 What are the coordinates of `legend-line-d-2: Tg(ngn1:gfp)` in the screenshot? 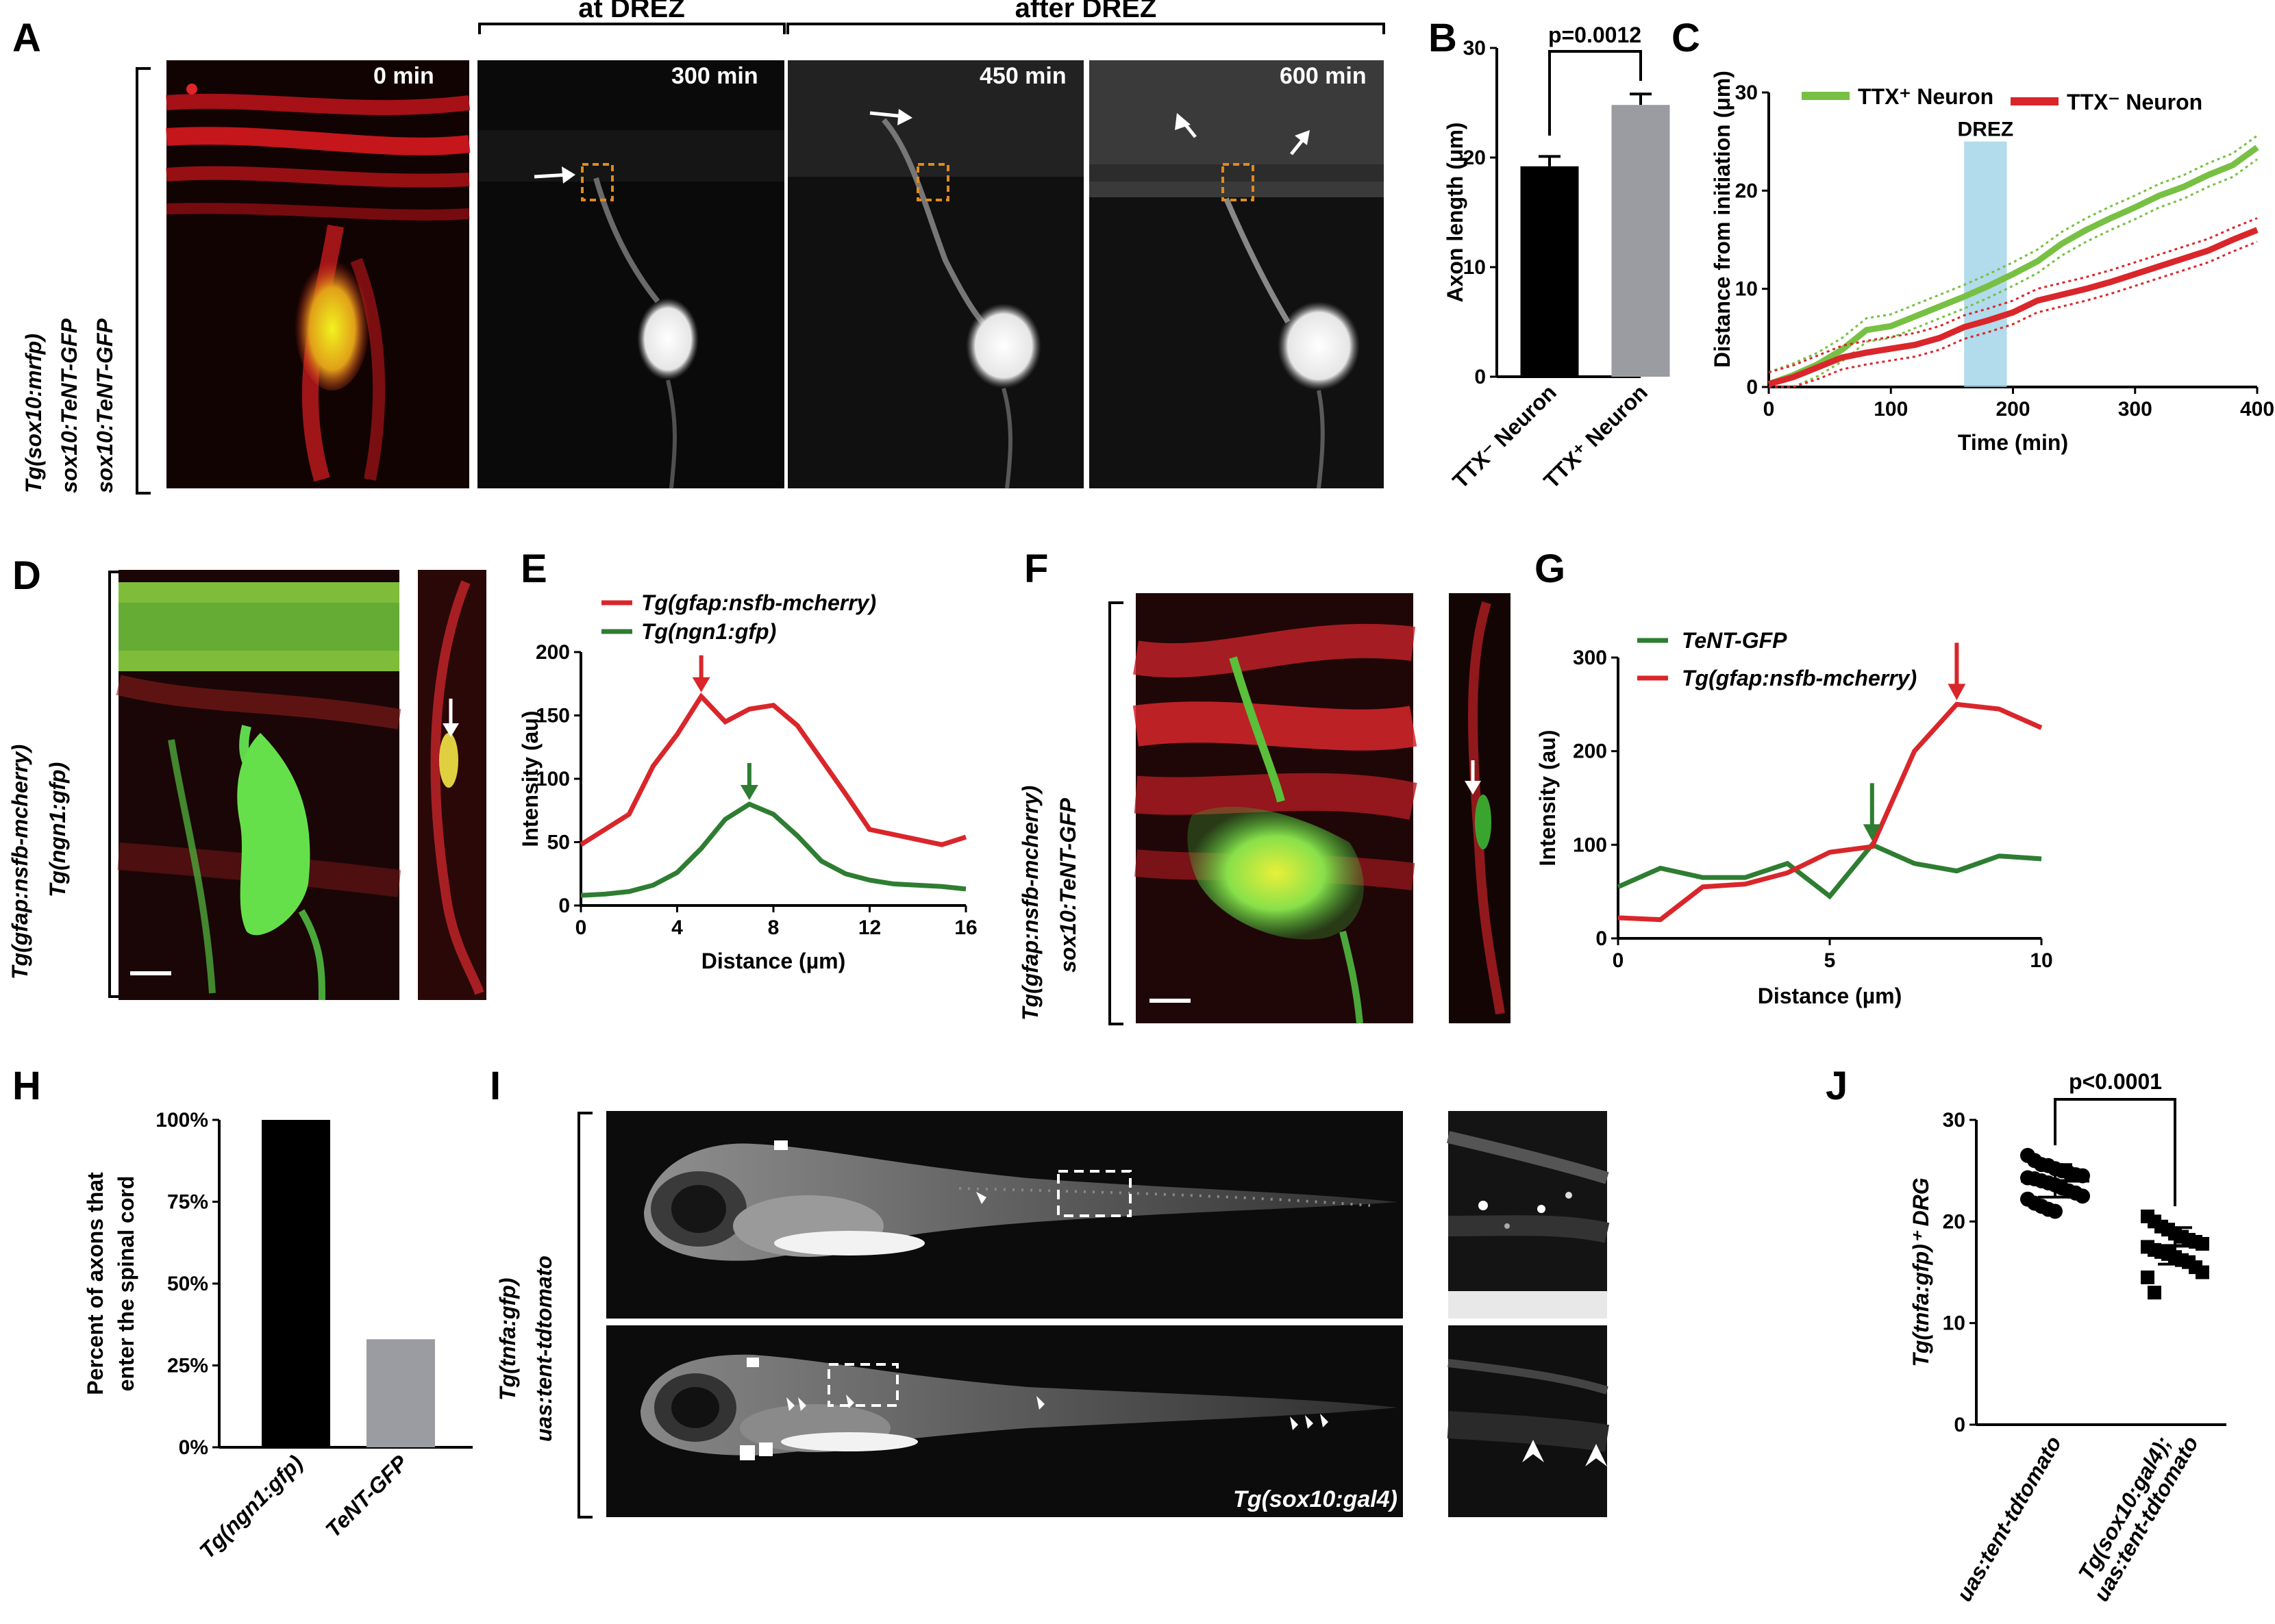 It's located at (57, 829).